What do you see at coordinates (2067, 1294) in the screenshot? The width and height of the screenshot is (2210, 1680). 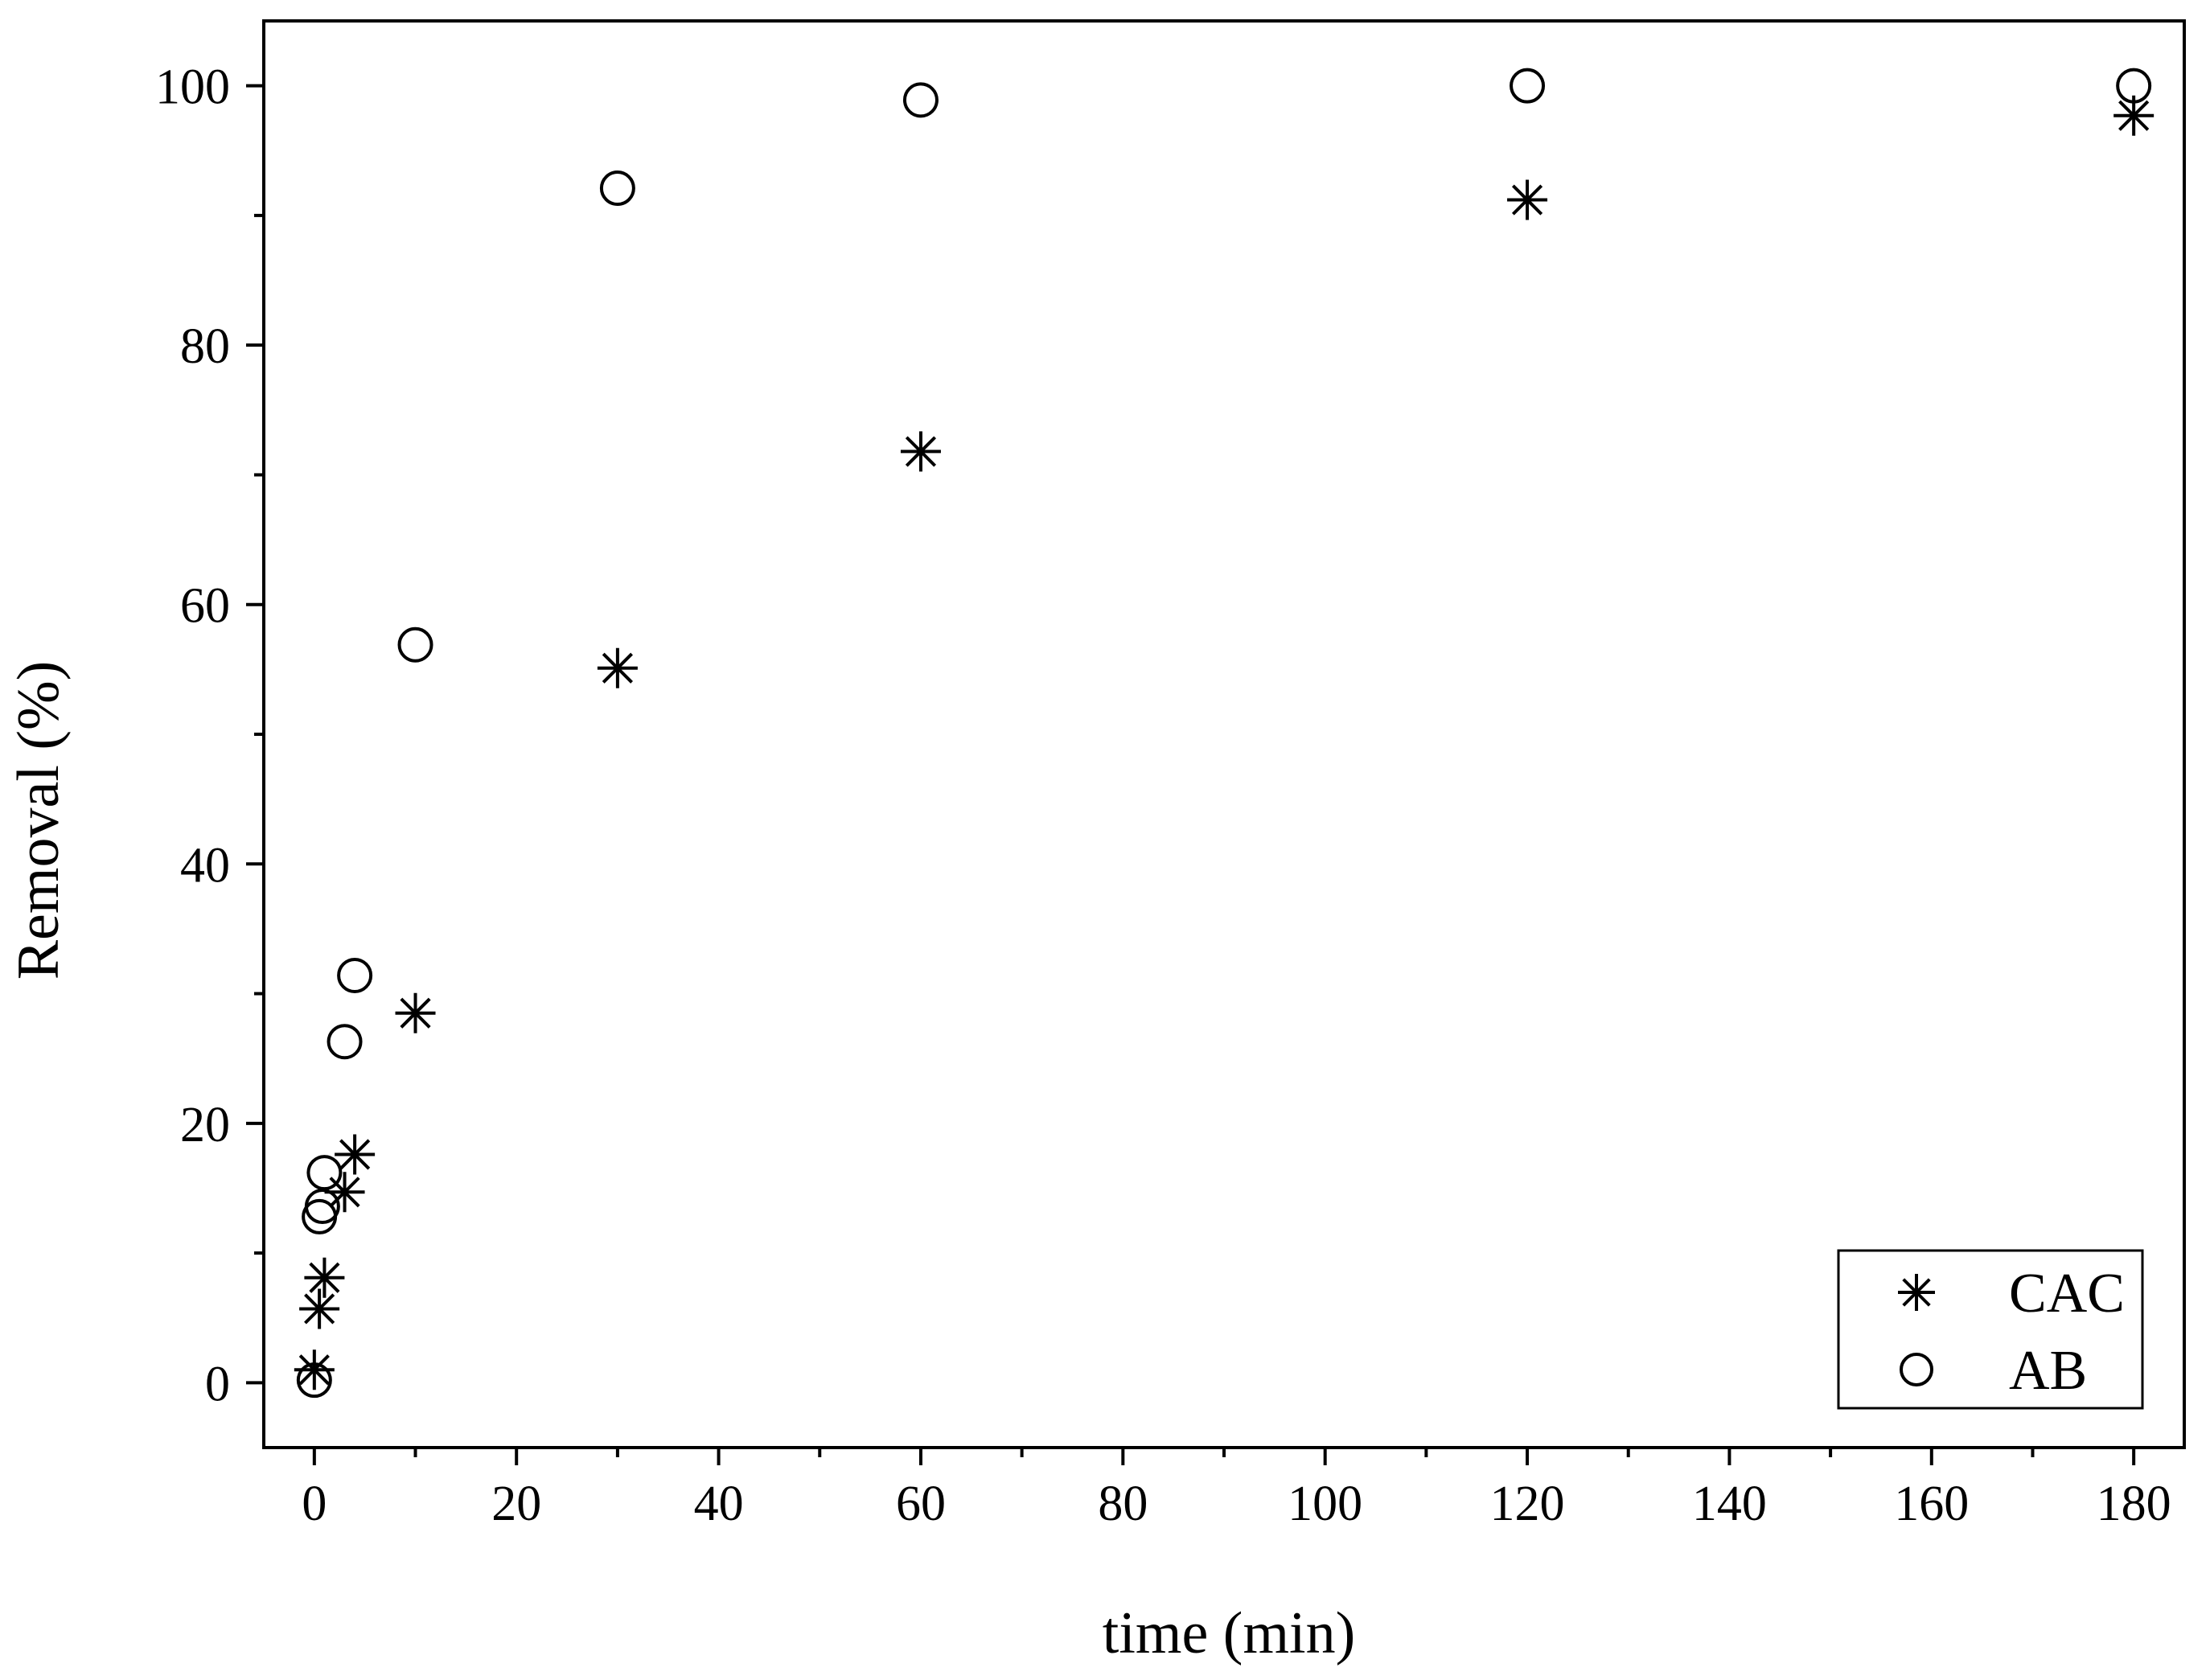 I see `legend-label-cac: CAC` at bounding box center [2067, 1294].